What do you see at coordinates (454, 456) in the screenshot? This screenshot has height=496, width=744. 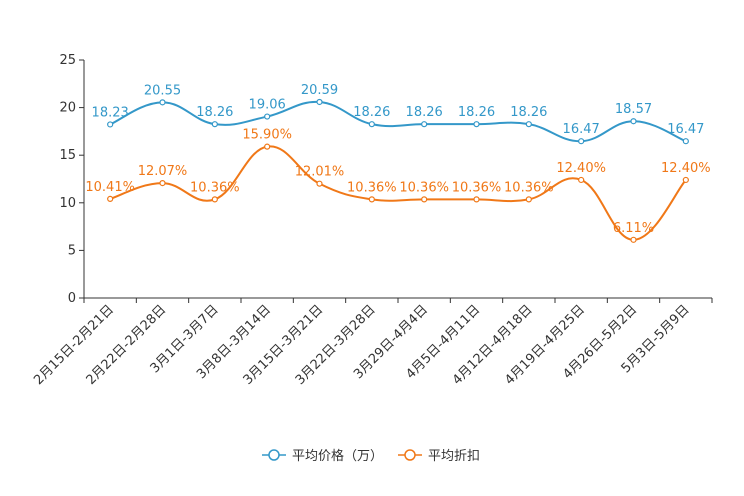 I see `legend-label-1: 平均折扣` at bounding box center [454, 456].